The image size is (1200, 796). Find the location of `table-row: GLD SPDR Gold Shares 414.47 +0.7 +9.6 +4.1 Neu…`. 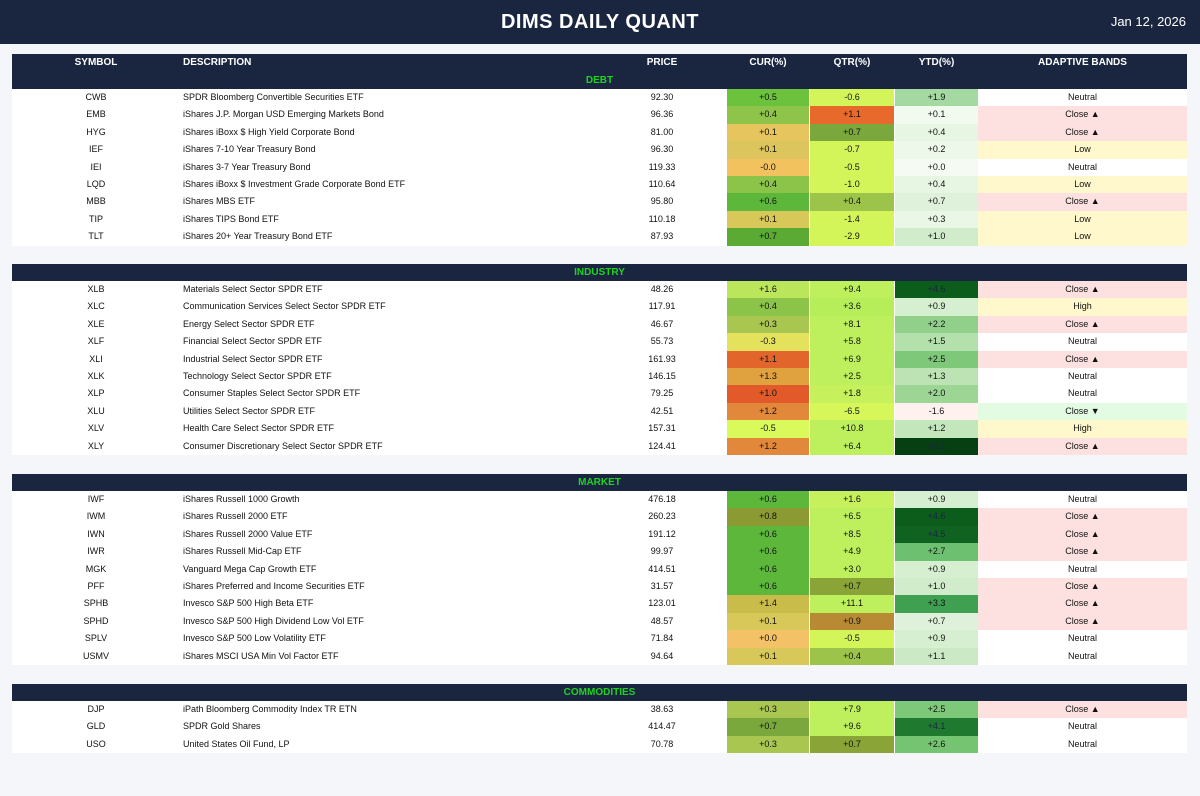

table-row: GLD SPDR Gold Shares 414.47 +0.7 +9.6 +4.1 Neu… is located at coordinates (599, 727).